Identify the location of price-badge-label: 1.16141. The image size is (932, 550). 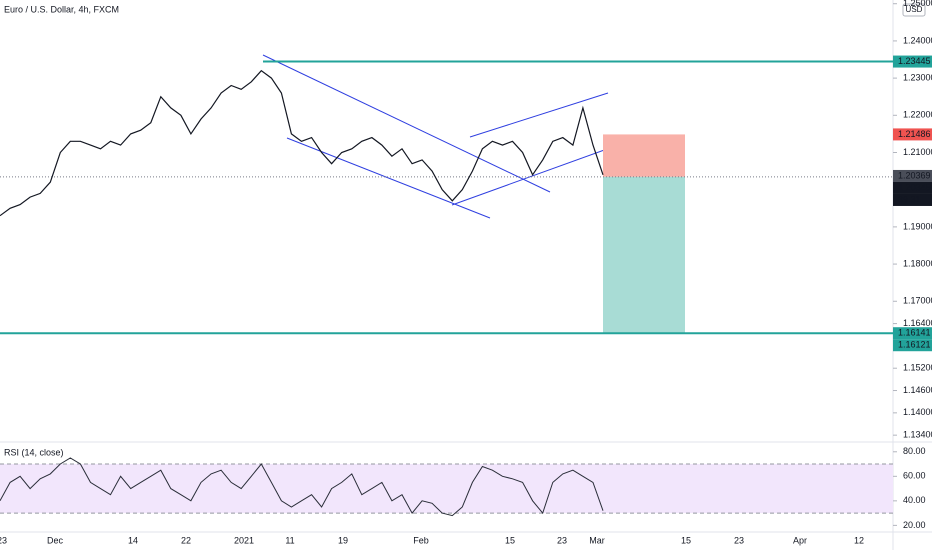
(914, 333).